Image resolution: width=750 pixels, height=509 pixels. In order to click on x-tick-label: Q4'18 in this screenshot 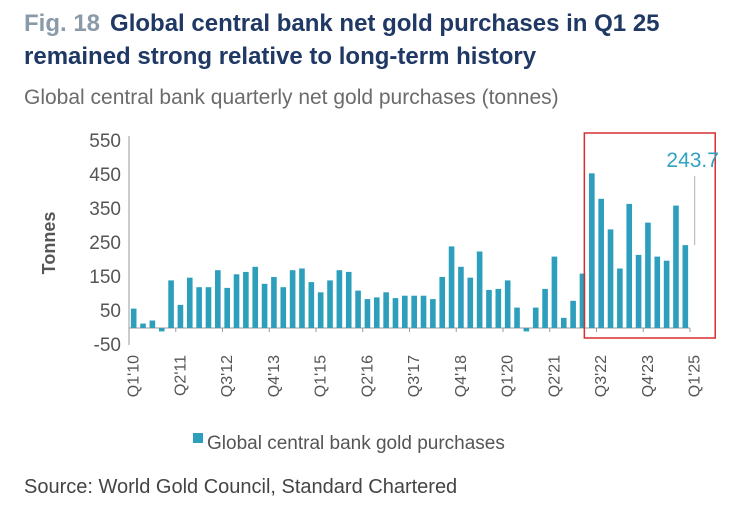, I will do `click(461, 376)`.